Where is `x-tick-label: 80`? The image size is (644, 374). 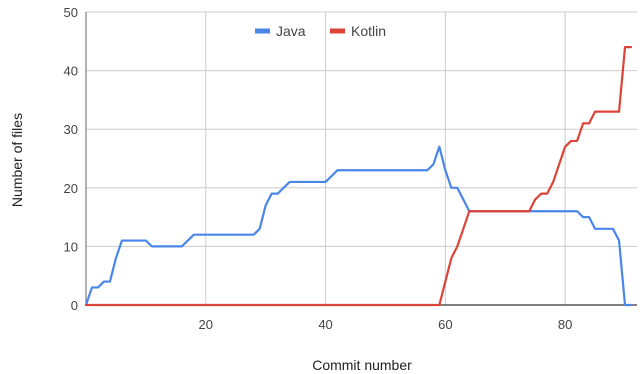
x-tick-label: 80 is located at coordinates (565, 324).